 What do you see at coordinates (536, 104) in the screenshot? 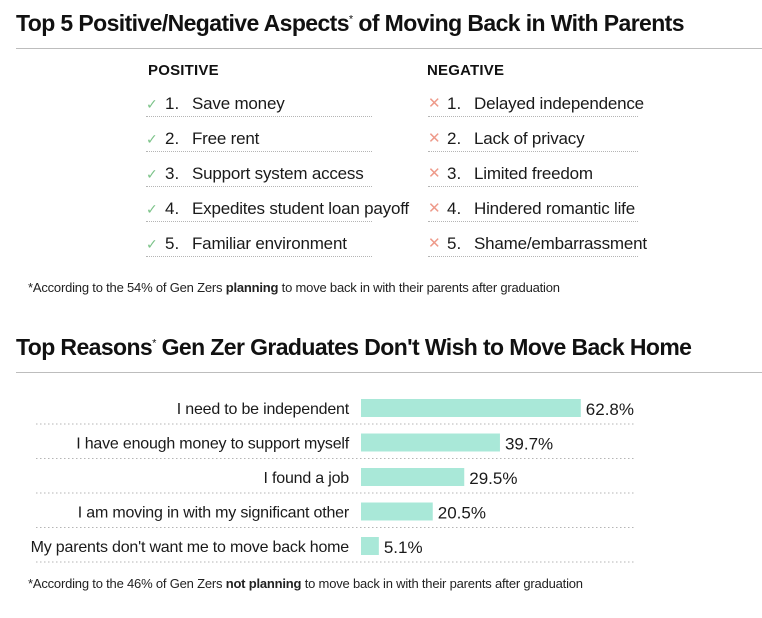
I see `negative-item: ✕ 1. Delayed independence` at bounding box center [536, 104].